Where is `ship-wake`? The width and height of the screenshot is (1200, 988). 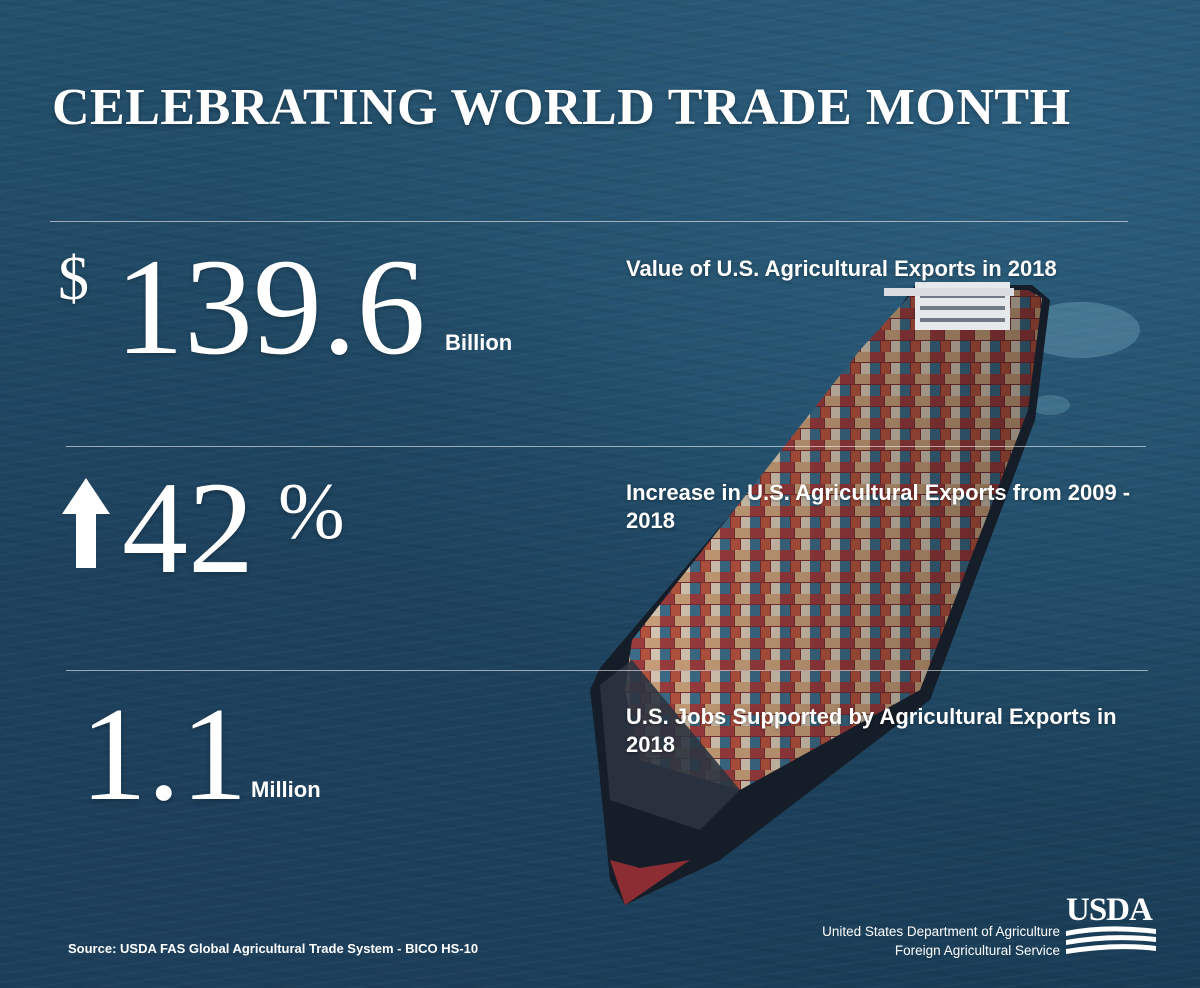 ship-wake is located at coordinates (1080, 330).